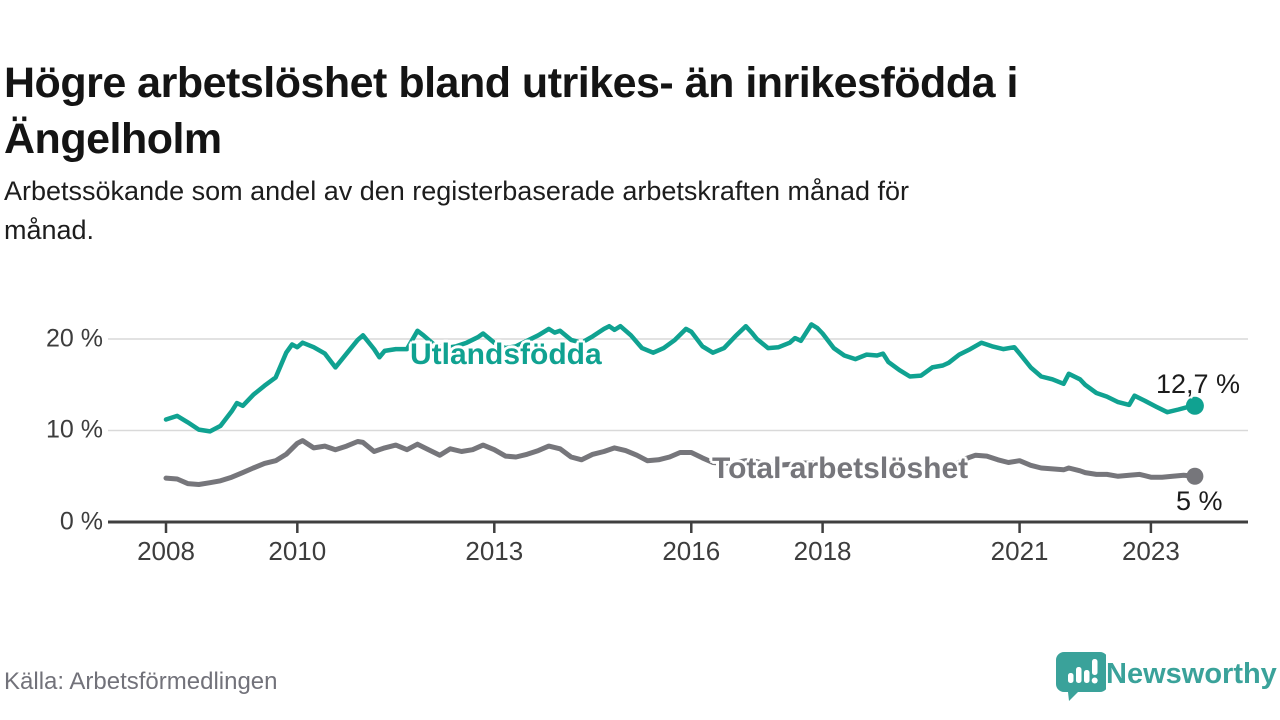 This screenshot has height=720, width=1280. I want to click on series-line-total, so click(680, 462).